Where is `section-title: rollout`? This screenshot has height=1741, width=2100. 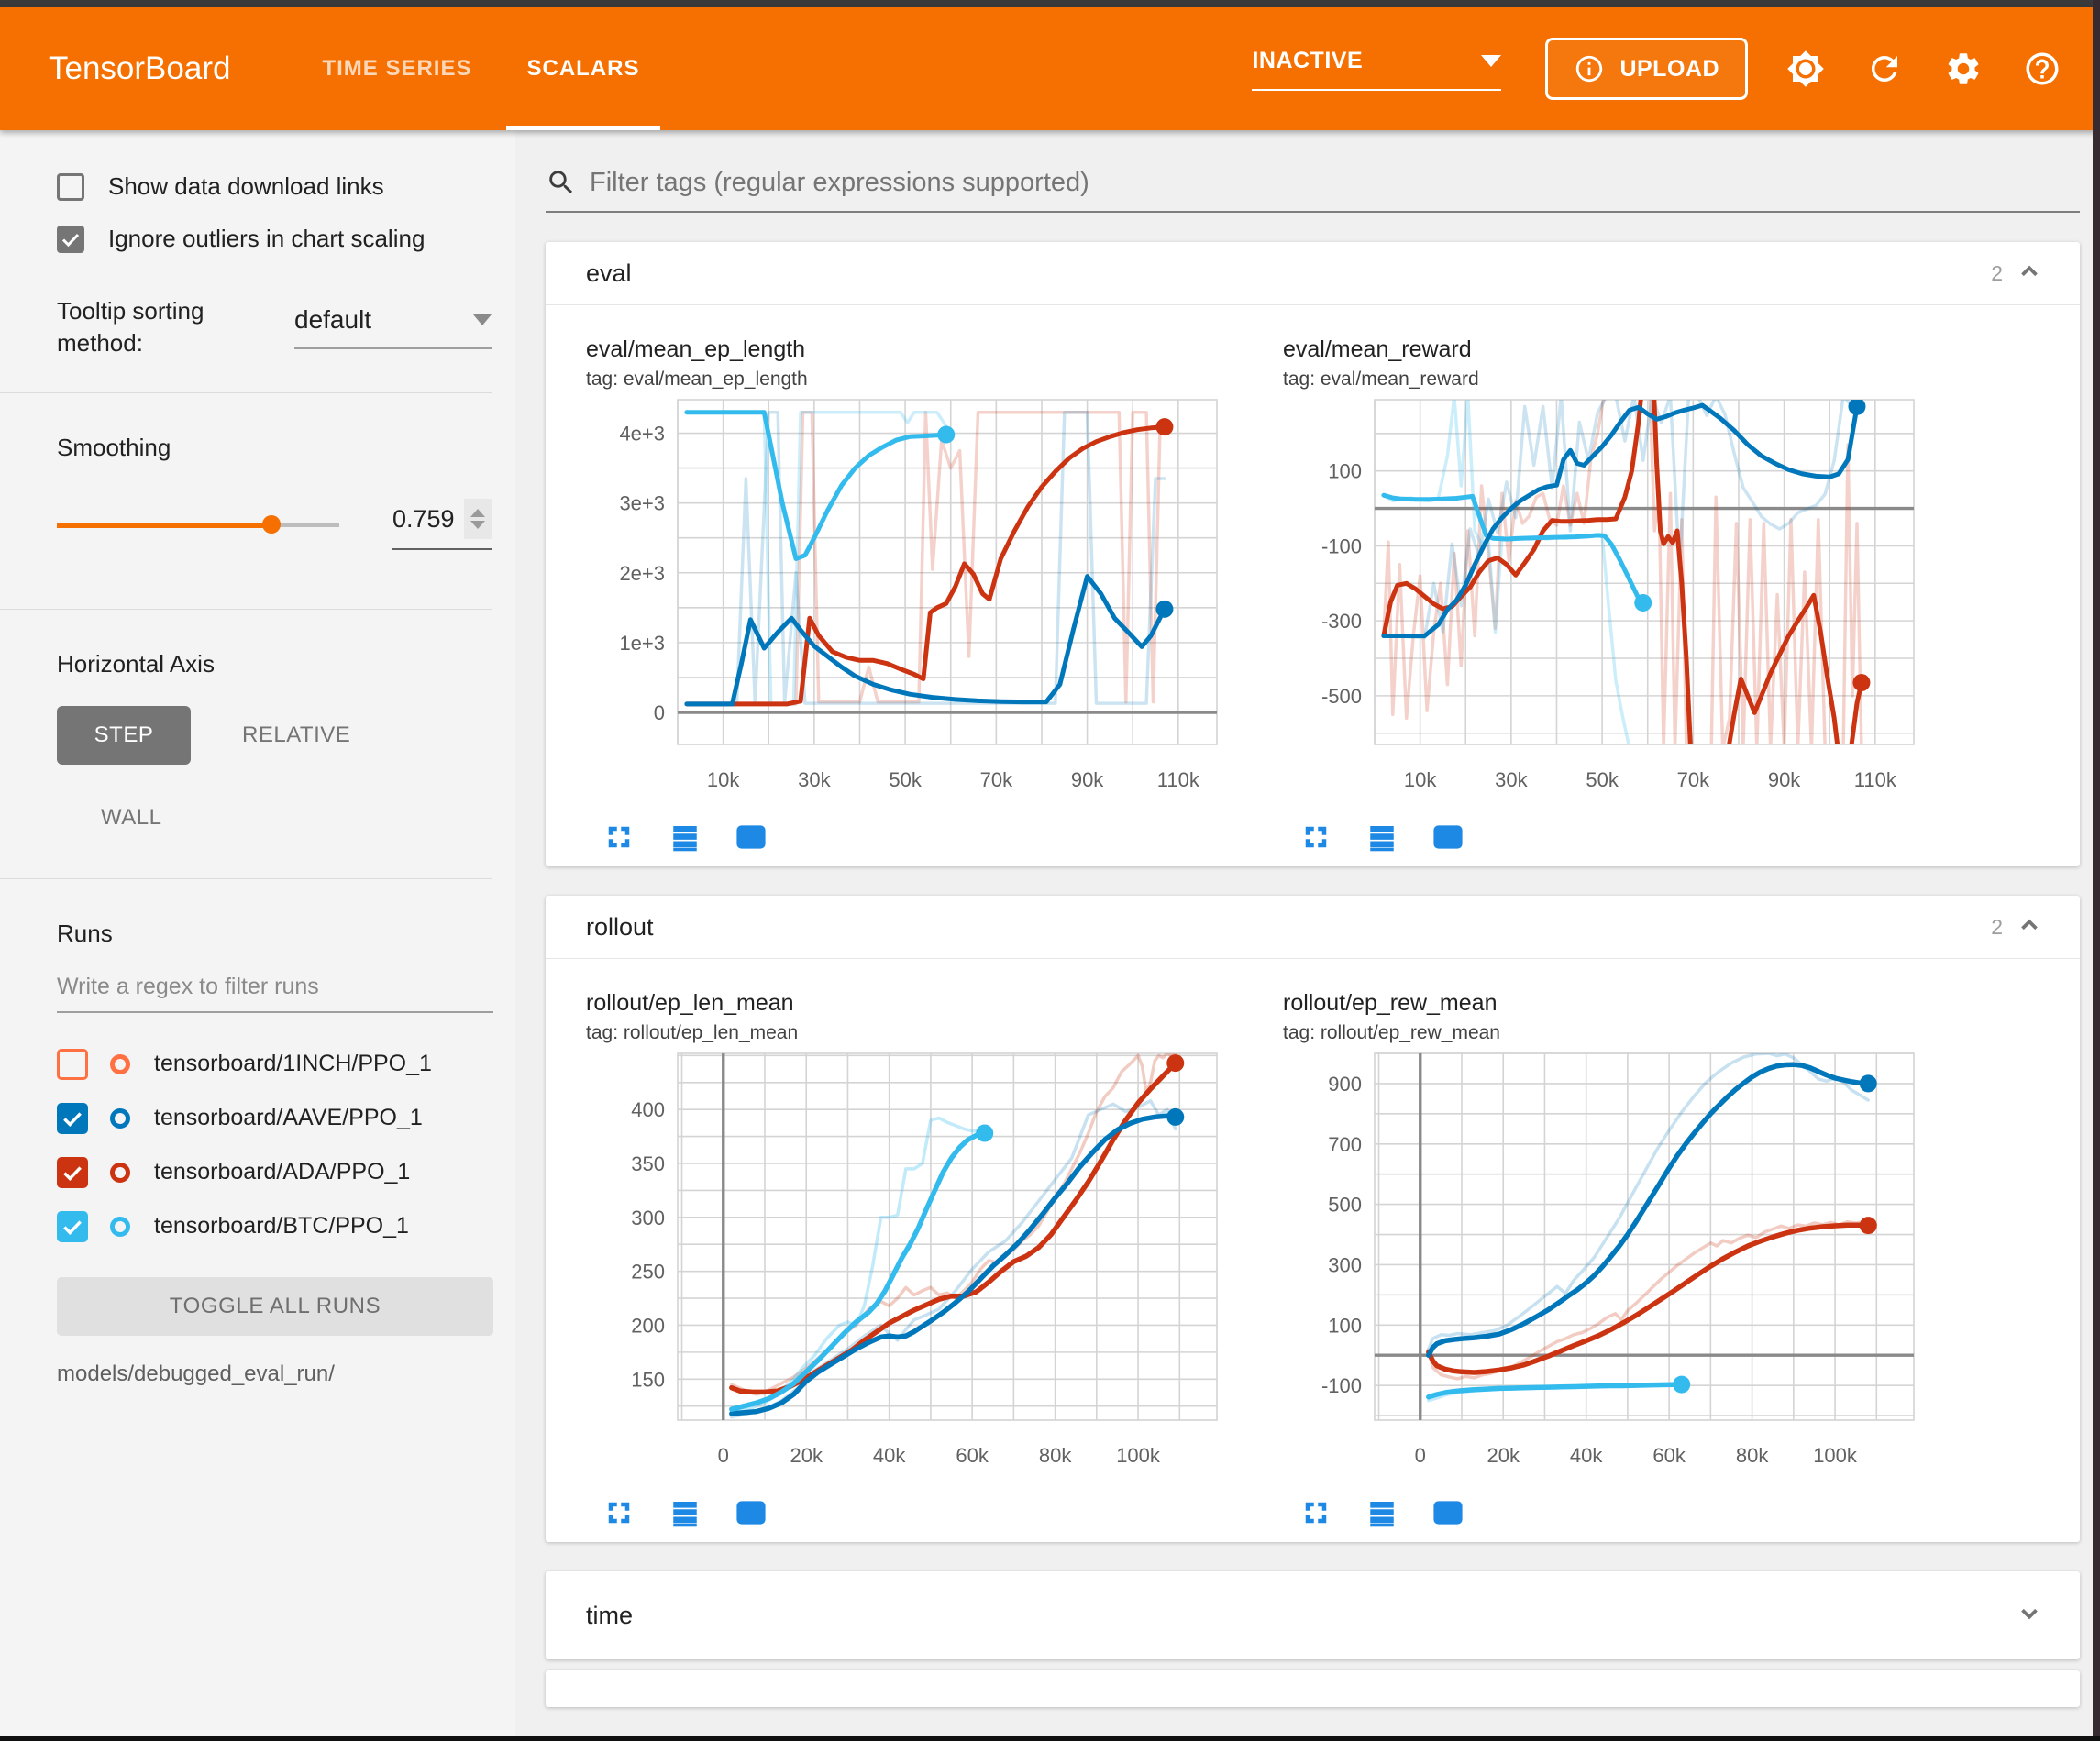
section-title: rollout is located at coordinates (620, 927).